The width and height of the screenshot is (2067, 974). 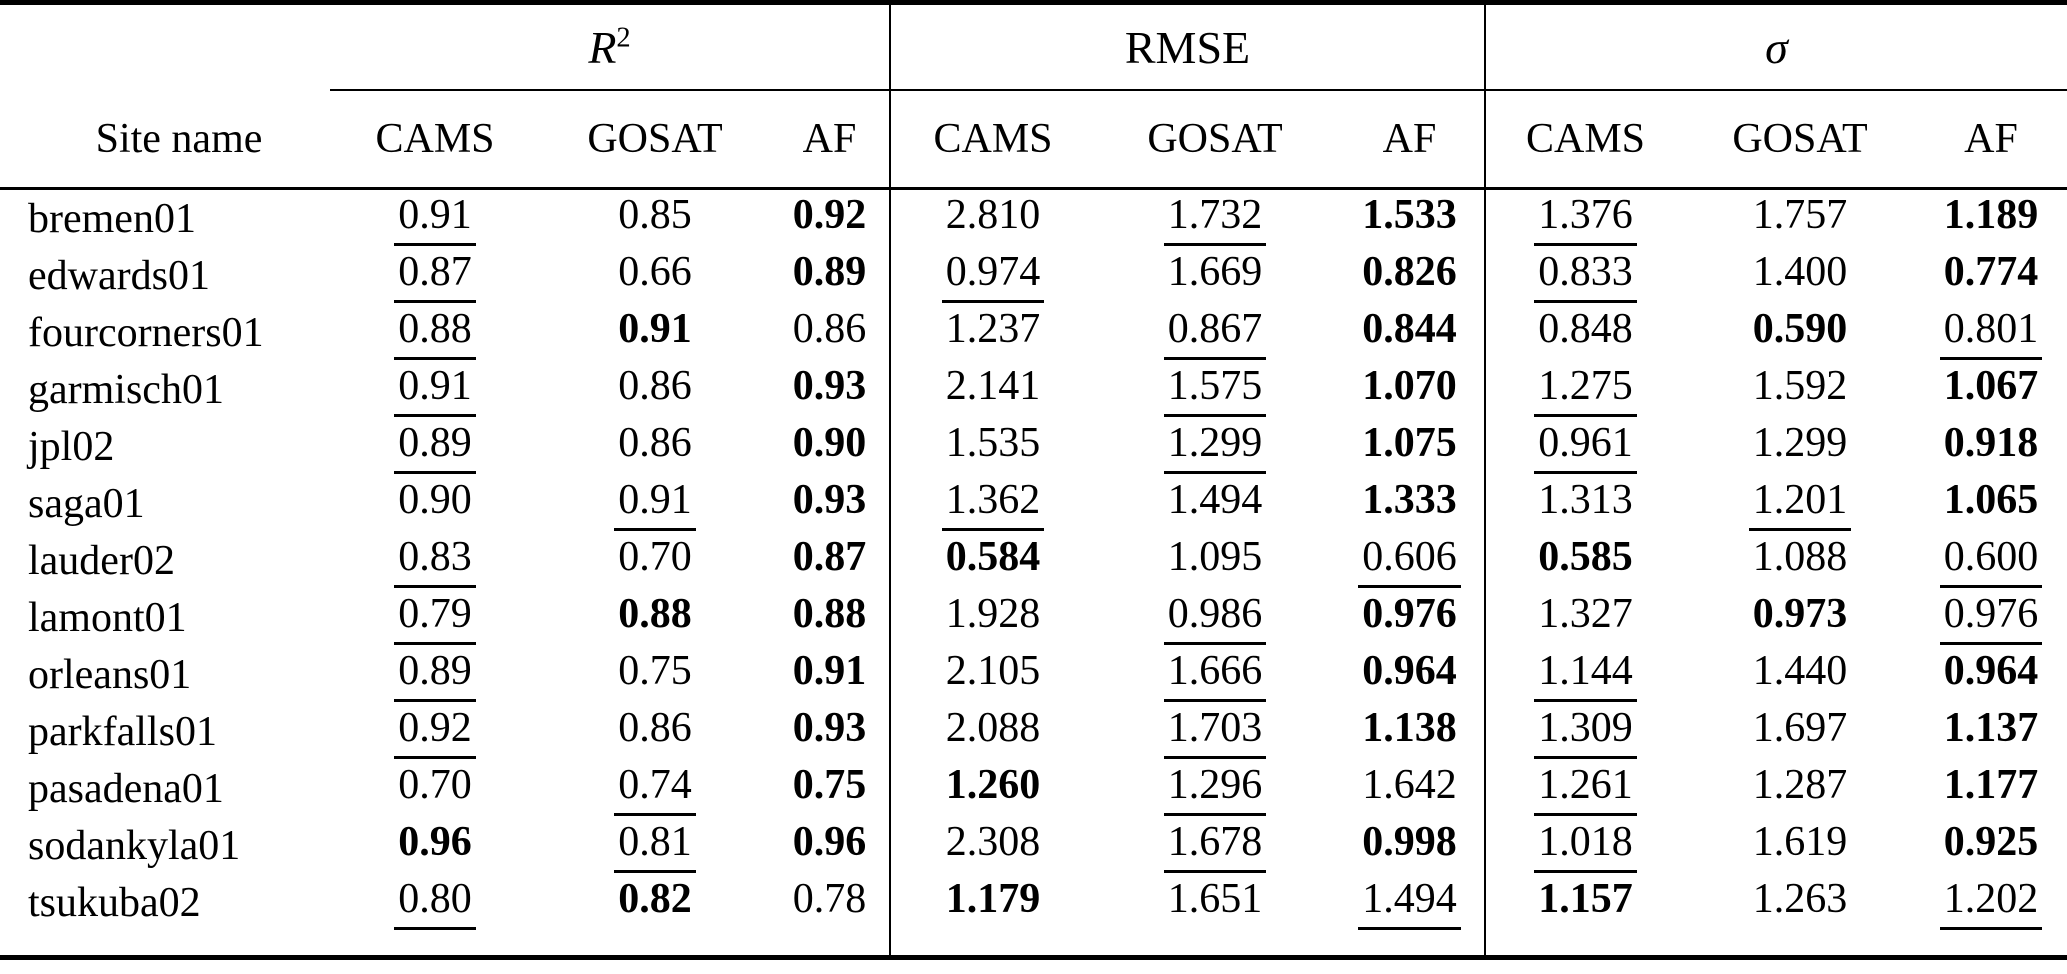 I want to click on cell-r2-gosat: 0.86, so click(x=655, y=389).